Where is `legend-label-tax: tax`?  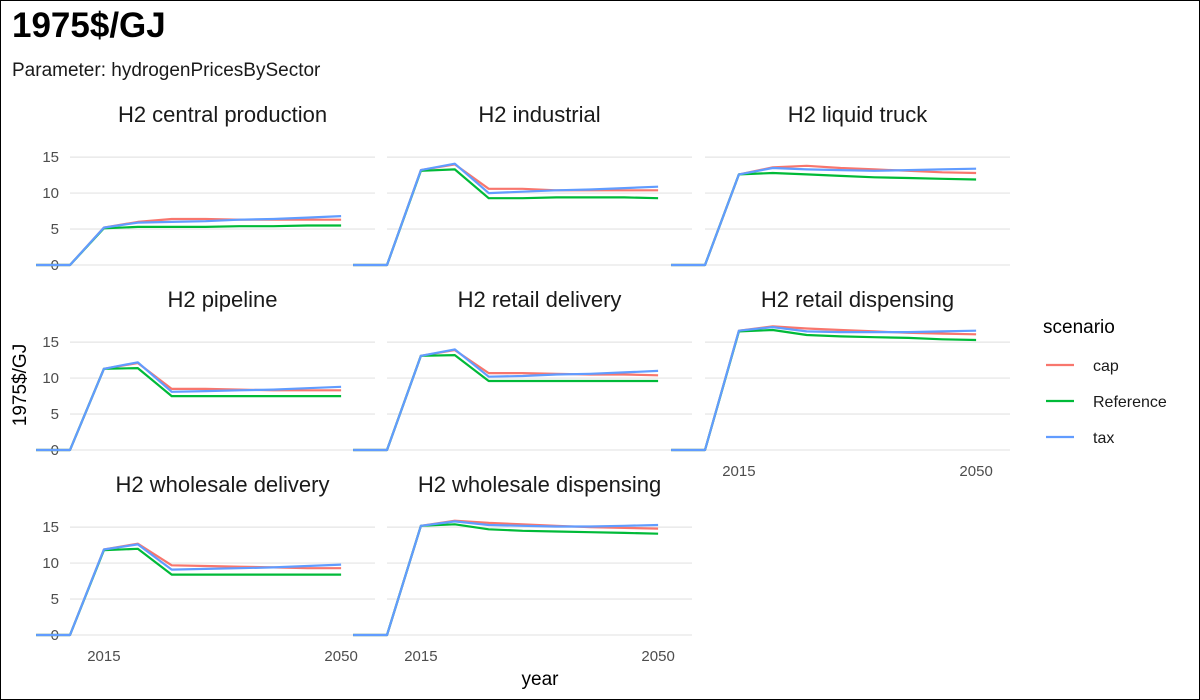 legend-label-tax: tax is located at coordinates (1103, 438).